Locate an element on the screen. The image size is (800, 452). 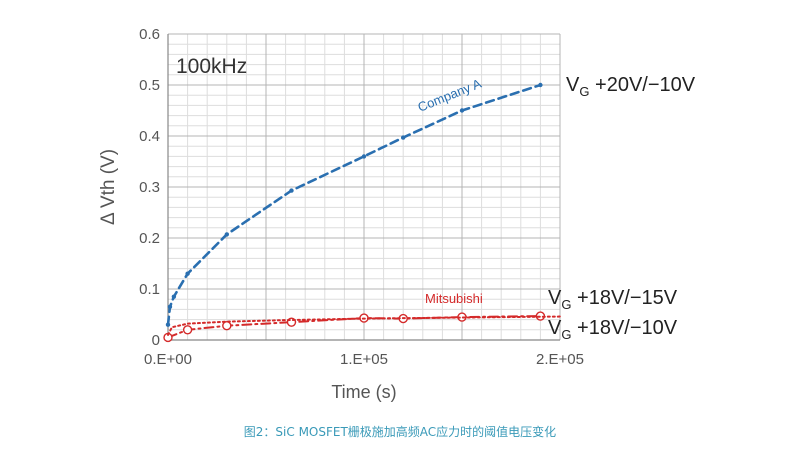
y-tick-label: 0.3 is located at coordinates (149, 187).